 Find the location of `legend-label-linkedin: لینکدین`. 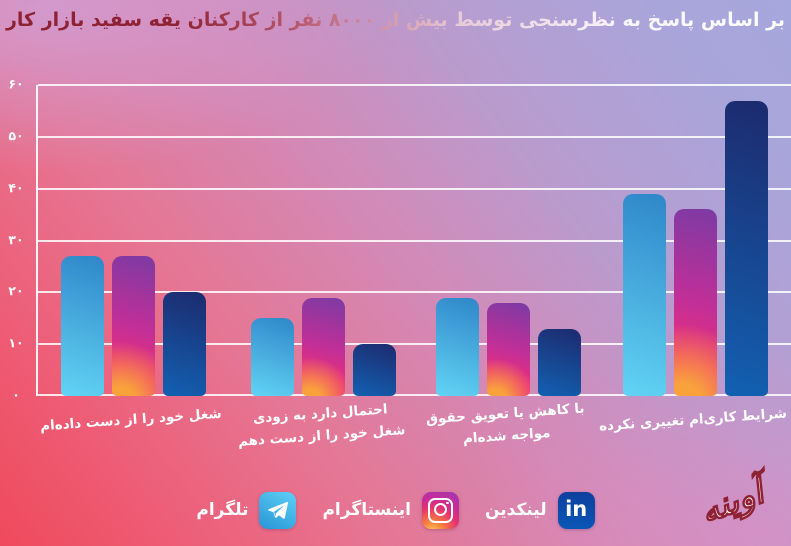

legend-label-linkedin: لینکدین is located at coordinates (515, 510).